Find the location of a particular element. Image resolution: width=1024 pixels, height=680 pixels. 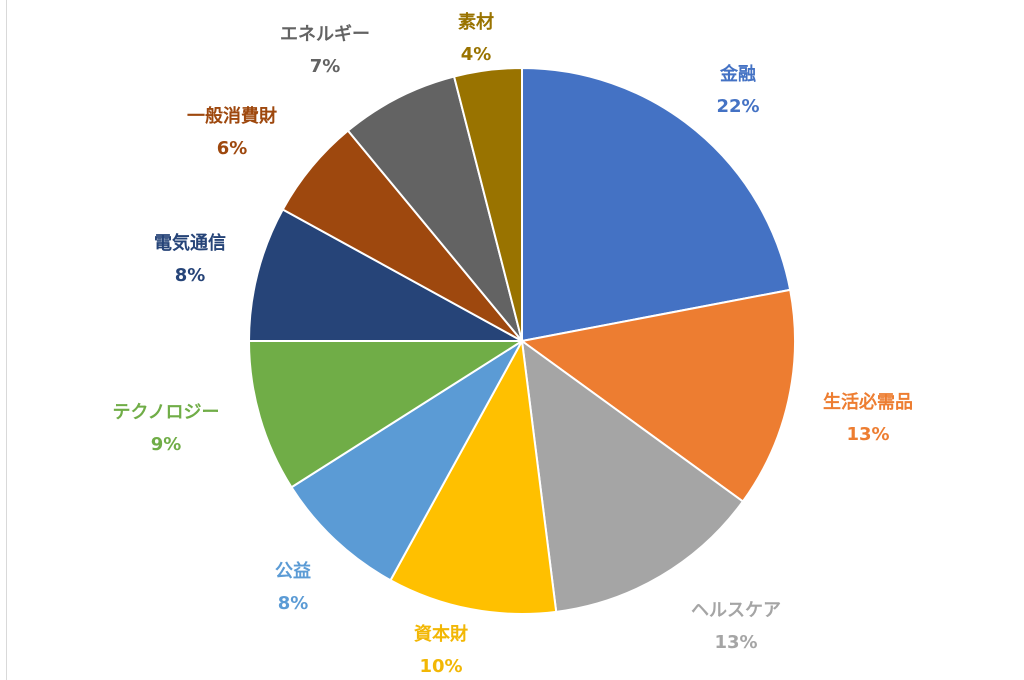

pie-label-percent-4: 8% is located at coordinates (293, 603).